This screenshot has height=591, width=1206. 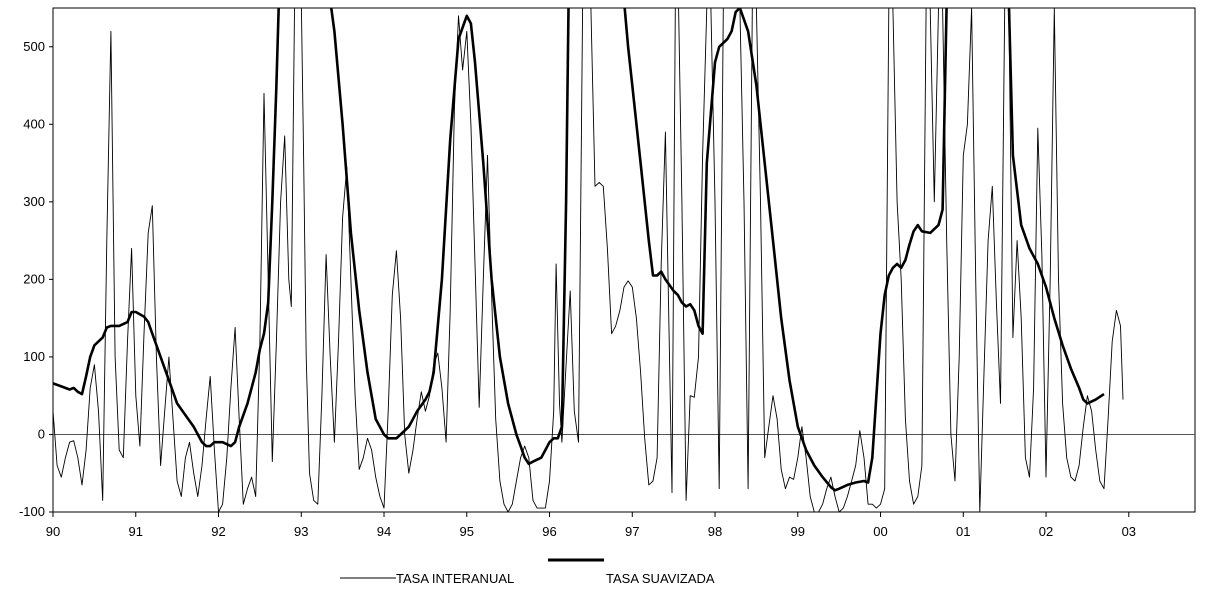 What do you see at coordinates (467, 531) in the screenshot?
I see `x-tick-label: 95` at bounding box center [467, 531].